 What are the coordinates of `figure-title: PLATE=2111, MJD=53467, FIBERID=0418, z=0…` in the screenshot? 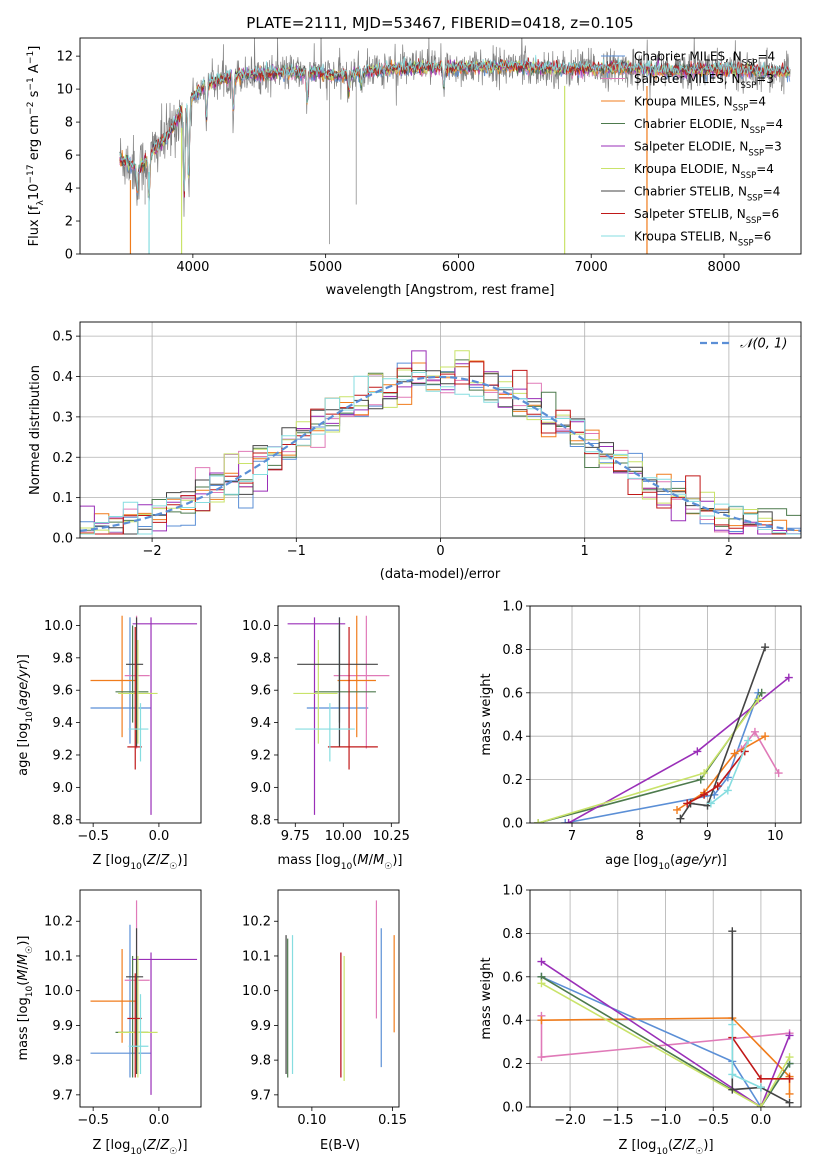 It's located at (439, 23).